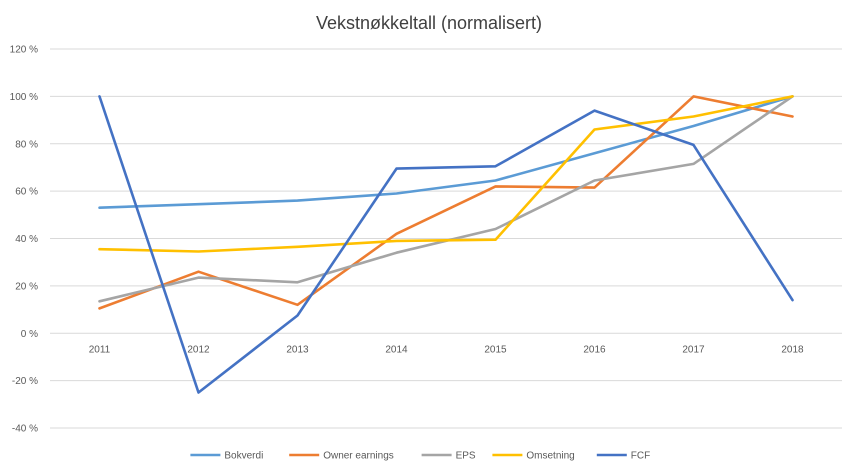  What do you see at coordinates (396, 349) in the screenshot?
I see `x-tick-label: 2014` at bounding box center [396, 349].